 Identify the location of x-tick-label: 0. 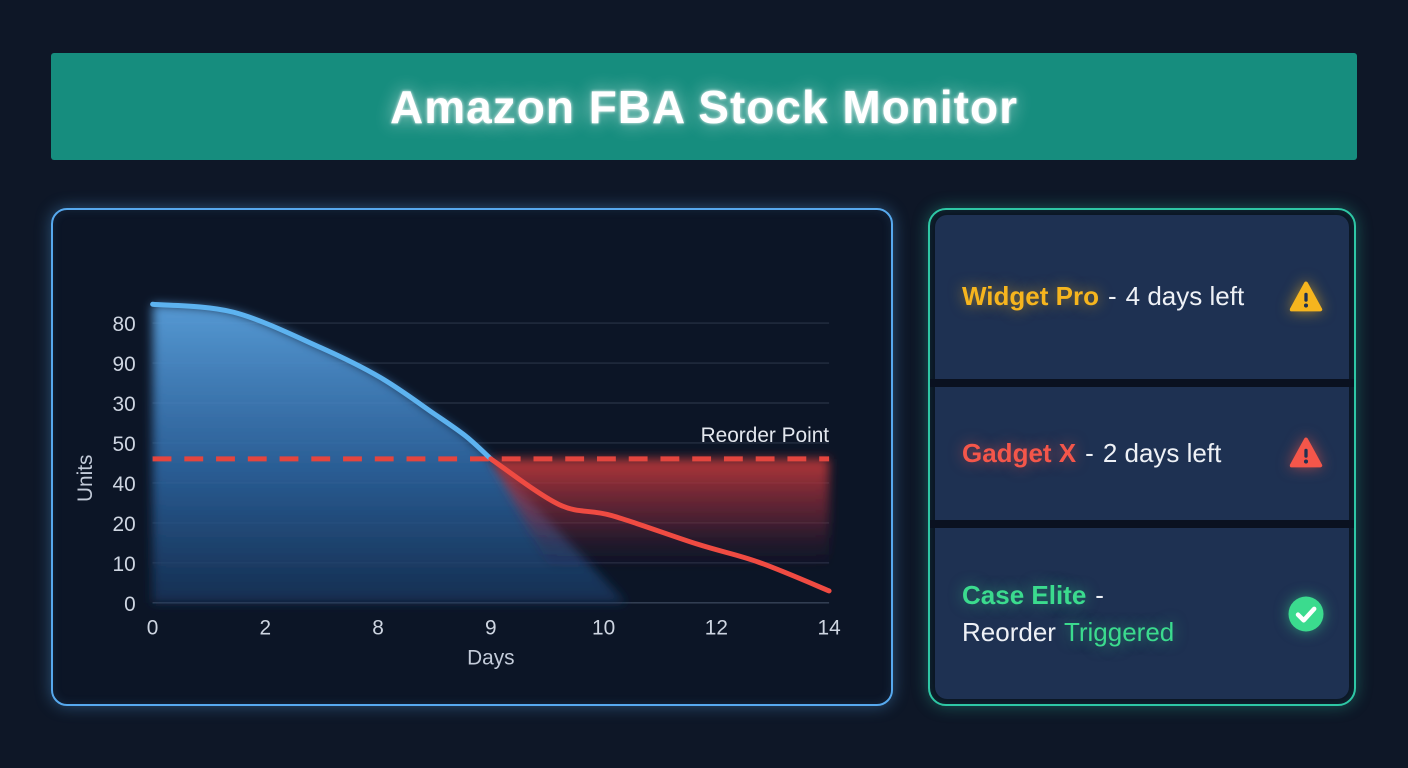
(153, 628).